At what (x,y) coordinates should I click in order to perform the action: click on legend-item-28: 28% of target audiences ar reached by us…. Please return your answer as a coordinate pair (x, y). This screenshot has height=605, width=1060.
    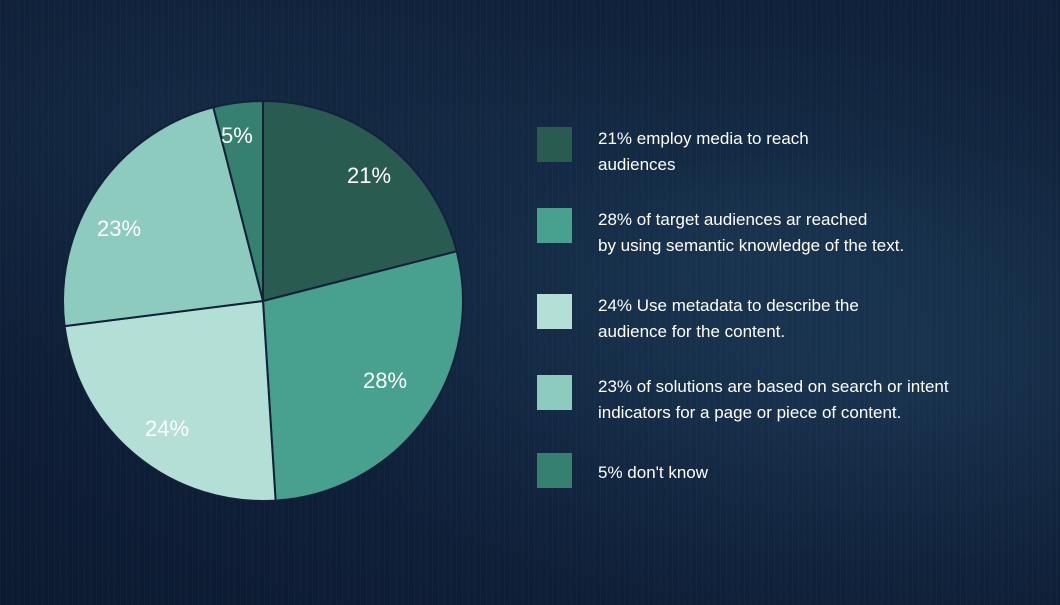
    Looking at the image, I should click on (720, 233).